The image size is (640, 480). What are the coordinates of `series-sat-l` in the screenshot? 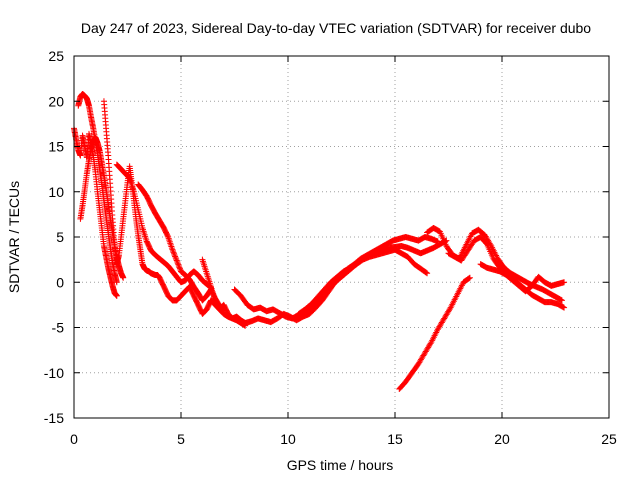 It's located at (506, 272).